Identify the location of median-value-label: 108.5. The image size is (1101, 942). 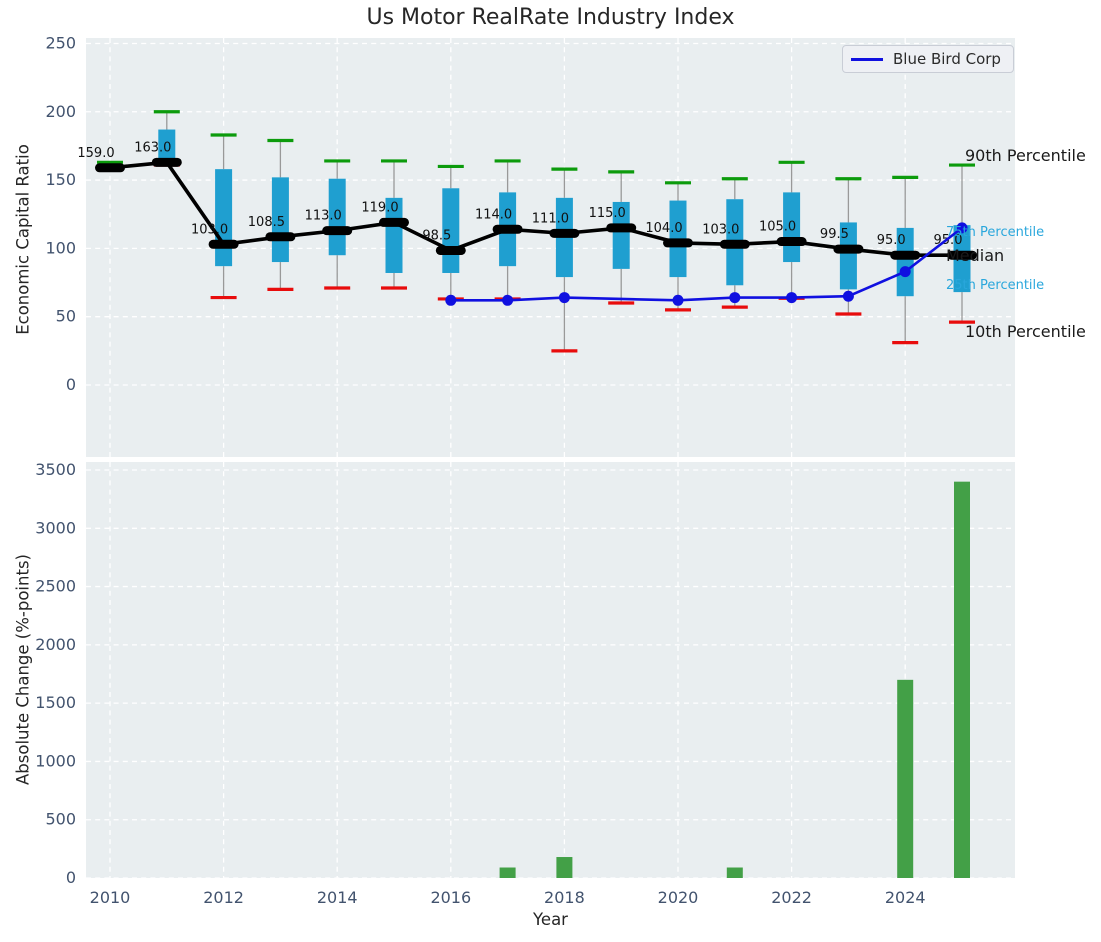
(266, 222).